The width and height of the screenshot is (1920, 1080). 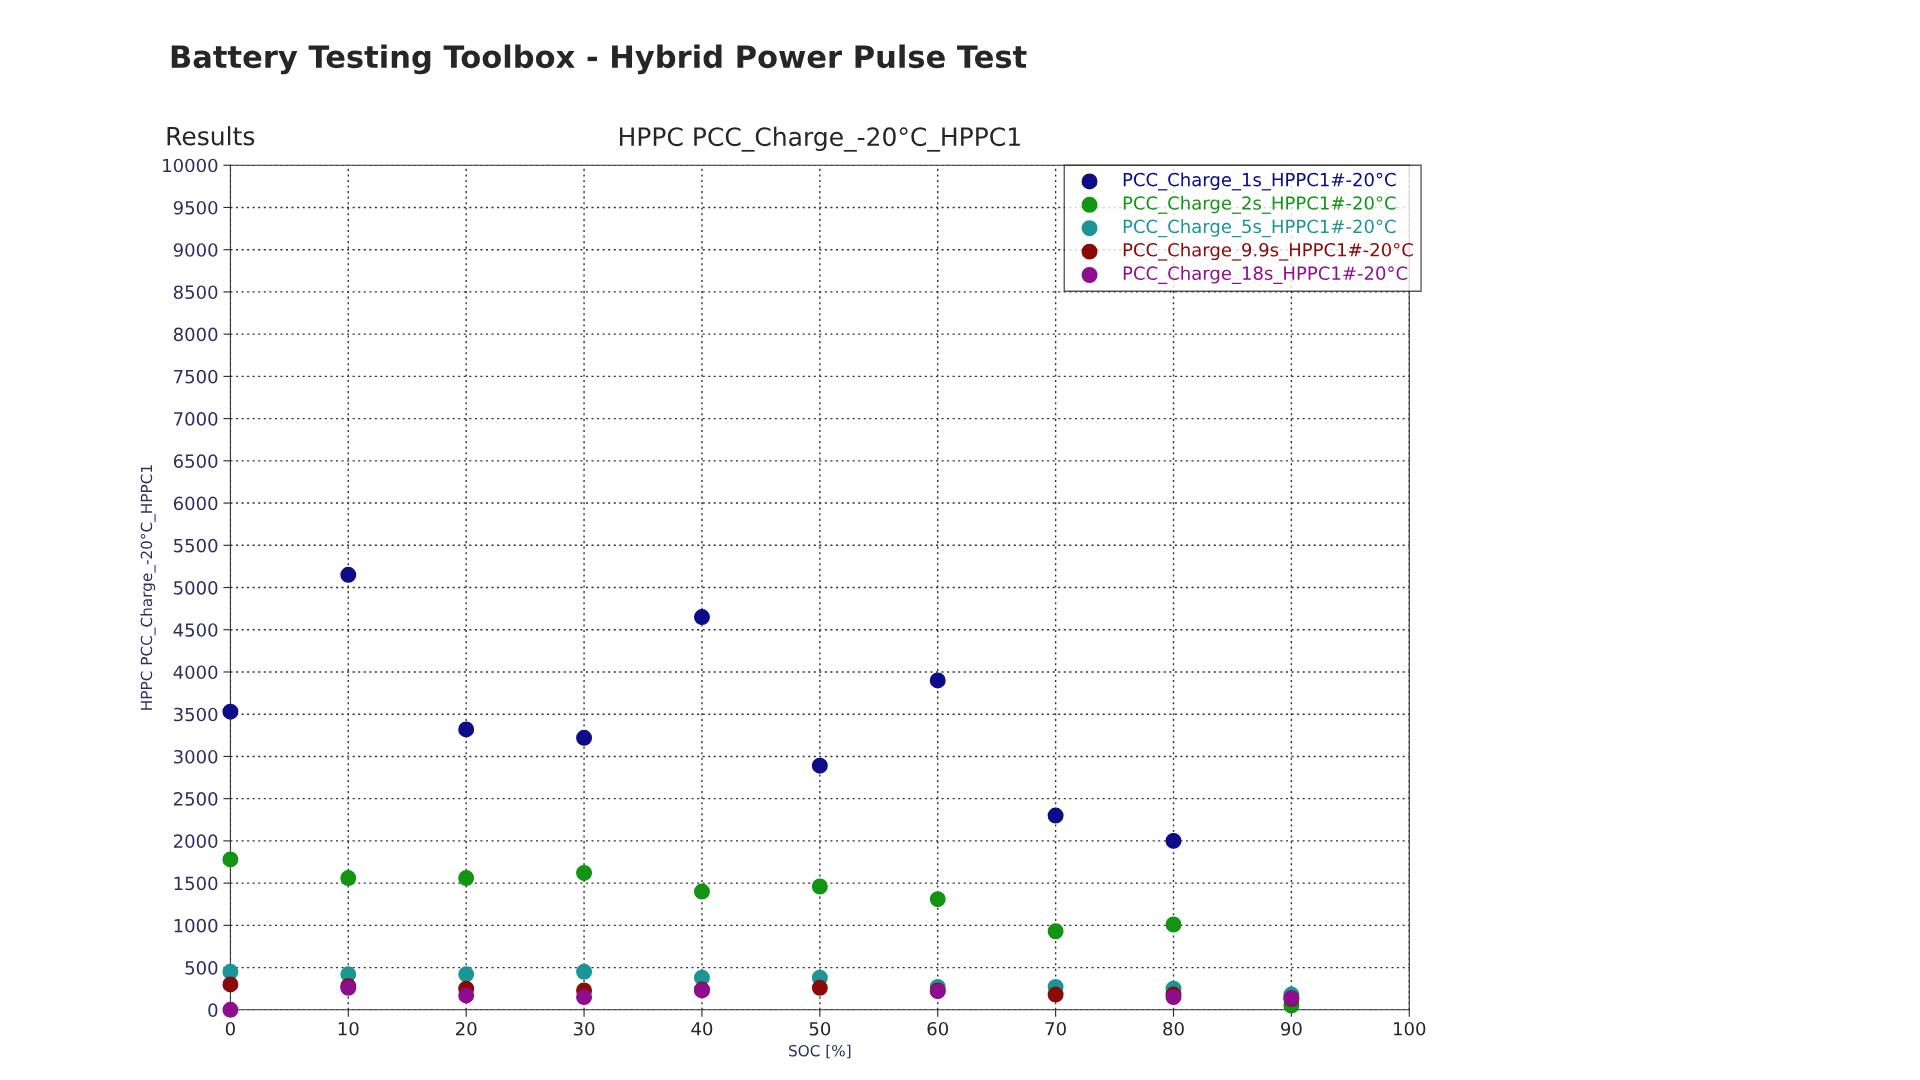 What do you see at coordinates (195, 630) in the screenshot?
I see `y-tick-label: 4500` at bounding box center [195, 630].